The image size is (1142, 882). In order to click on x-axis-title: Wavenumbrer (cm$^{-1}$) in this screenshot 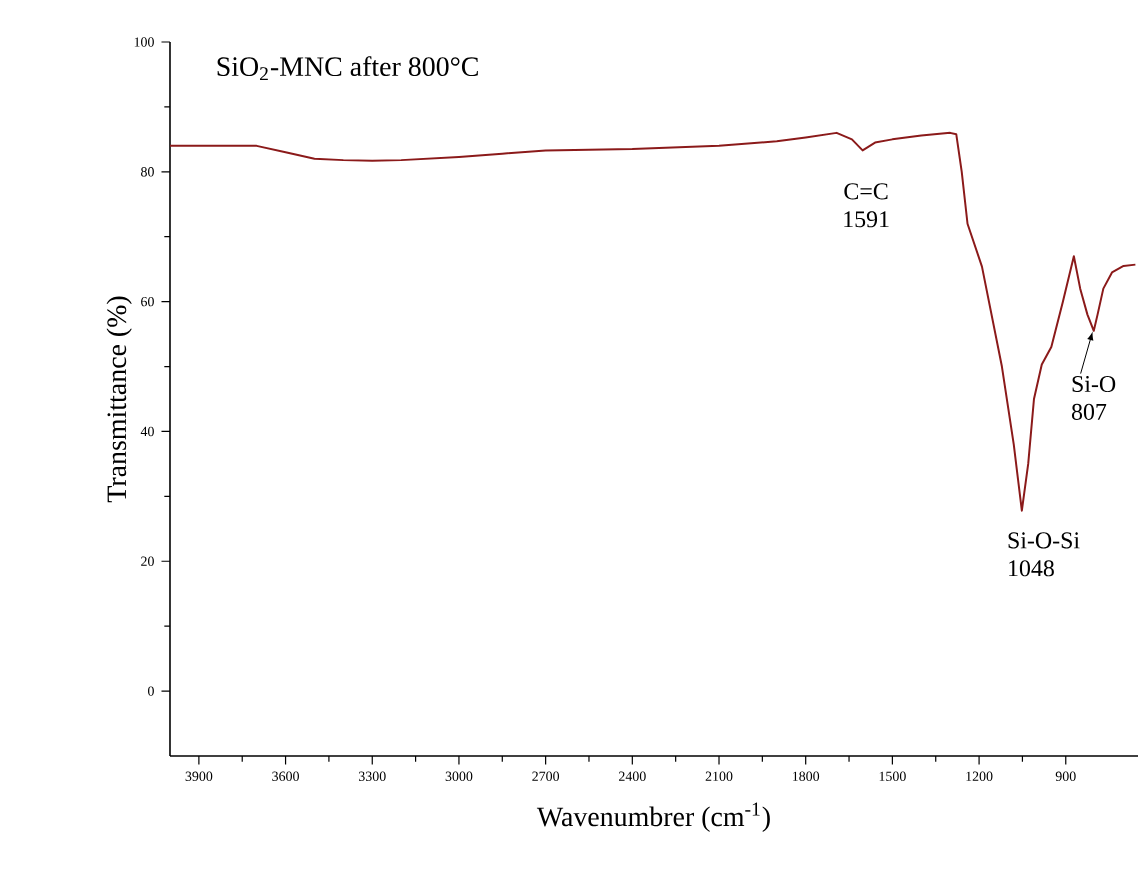, I will do `click(653, 817)`.